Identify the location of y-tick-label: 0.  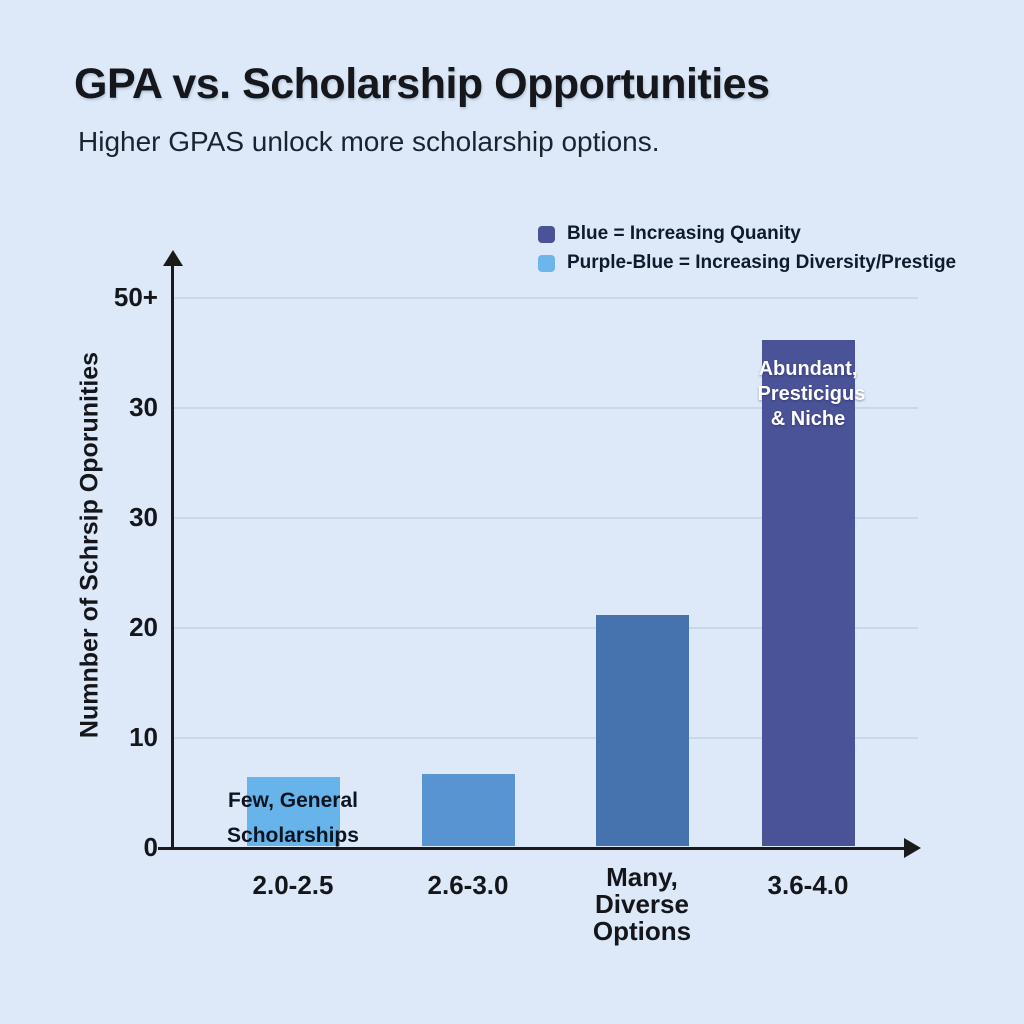
(150, 847).